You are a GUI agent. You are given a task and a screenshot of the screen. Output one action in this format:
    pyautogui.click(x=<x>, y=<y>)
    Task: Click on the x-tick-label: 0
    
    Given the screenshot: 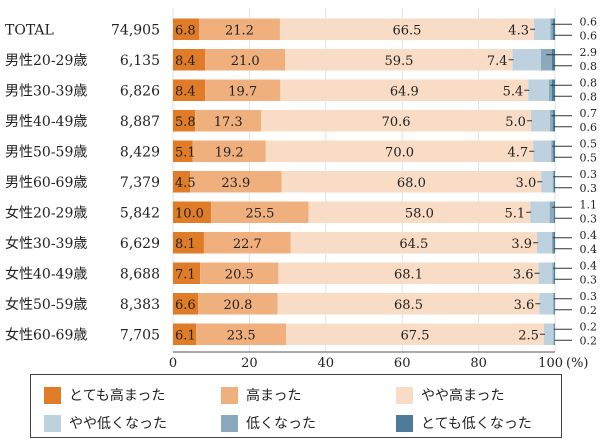 What is the action you would take?
    pyautogui.click(x=173, y=363)
    